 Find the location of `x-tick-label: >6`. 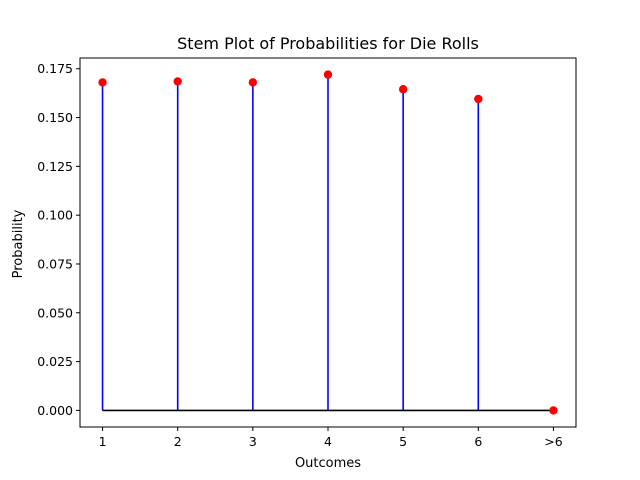

x-tick-label: >6 is located at coordinates (553, 441).